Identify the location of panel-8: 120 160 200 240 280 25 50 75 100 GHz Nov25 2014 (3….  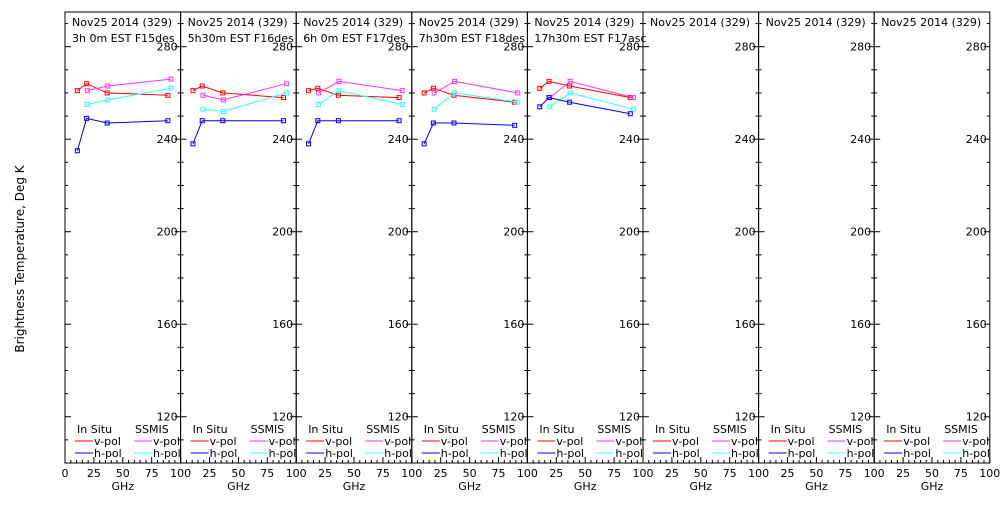
(936, 252).